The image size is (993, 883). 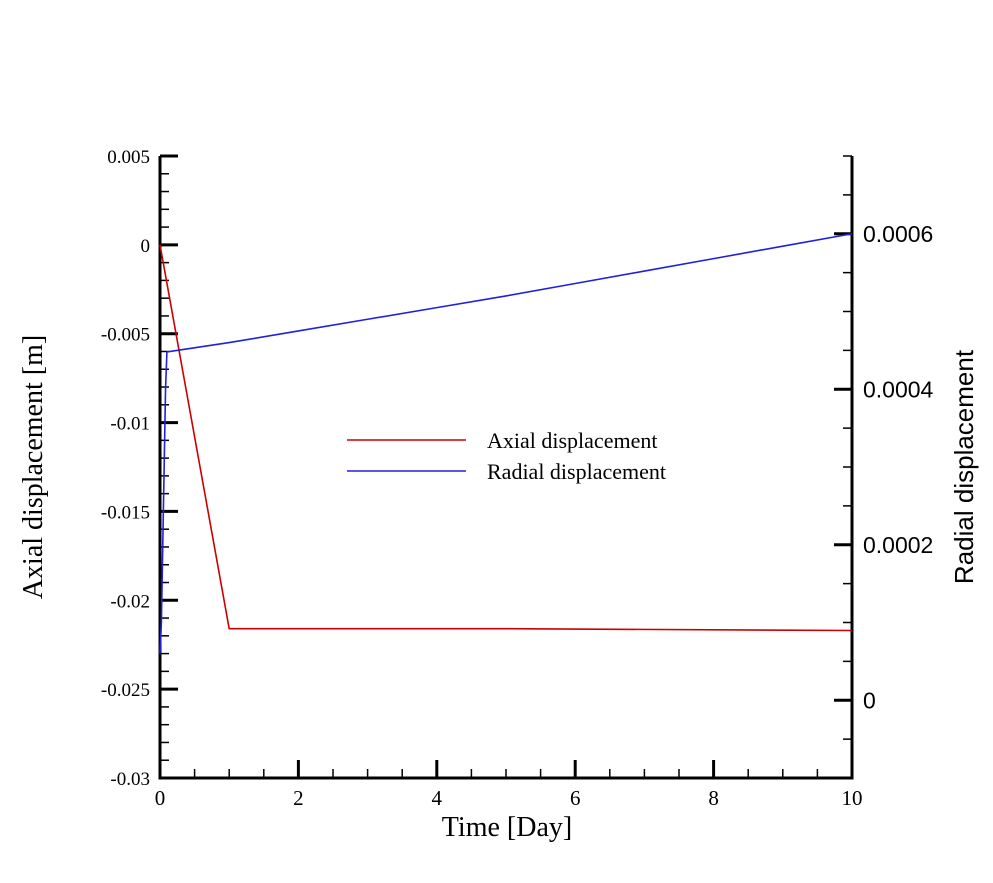 What do you see at coordinates (509, 785) in the screenshot?
I see `x-axis-ticks: 0 2 4 6 8 10` at bounding box center [509, 785].